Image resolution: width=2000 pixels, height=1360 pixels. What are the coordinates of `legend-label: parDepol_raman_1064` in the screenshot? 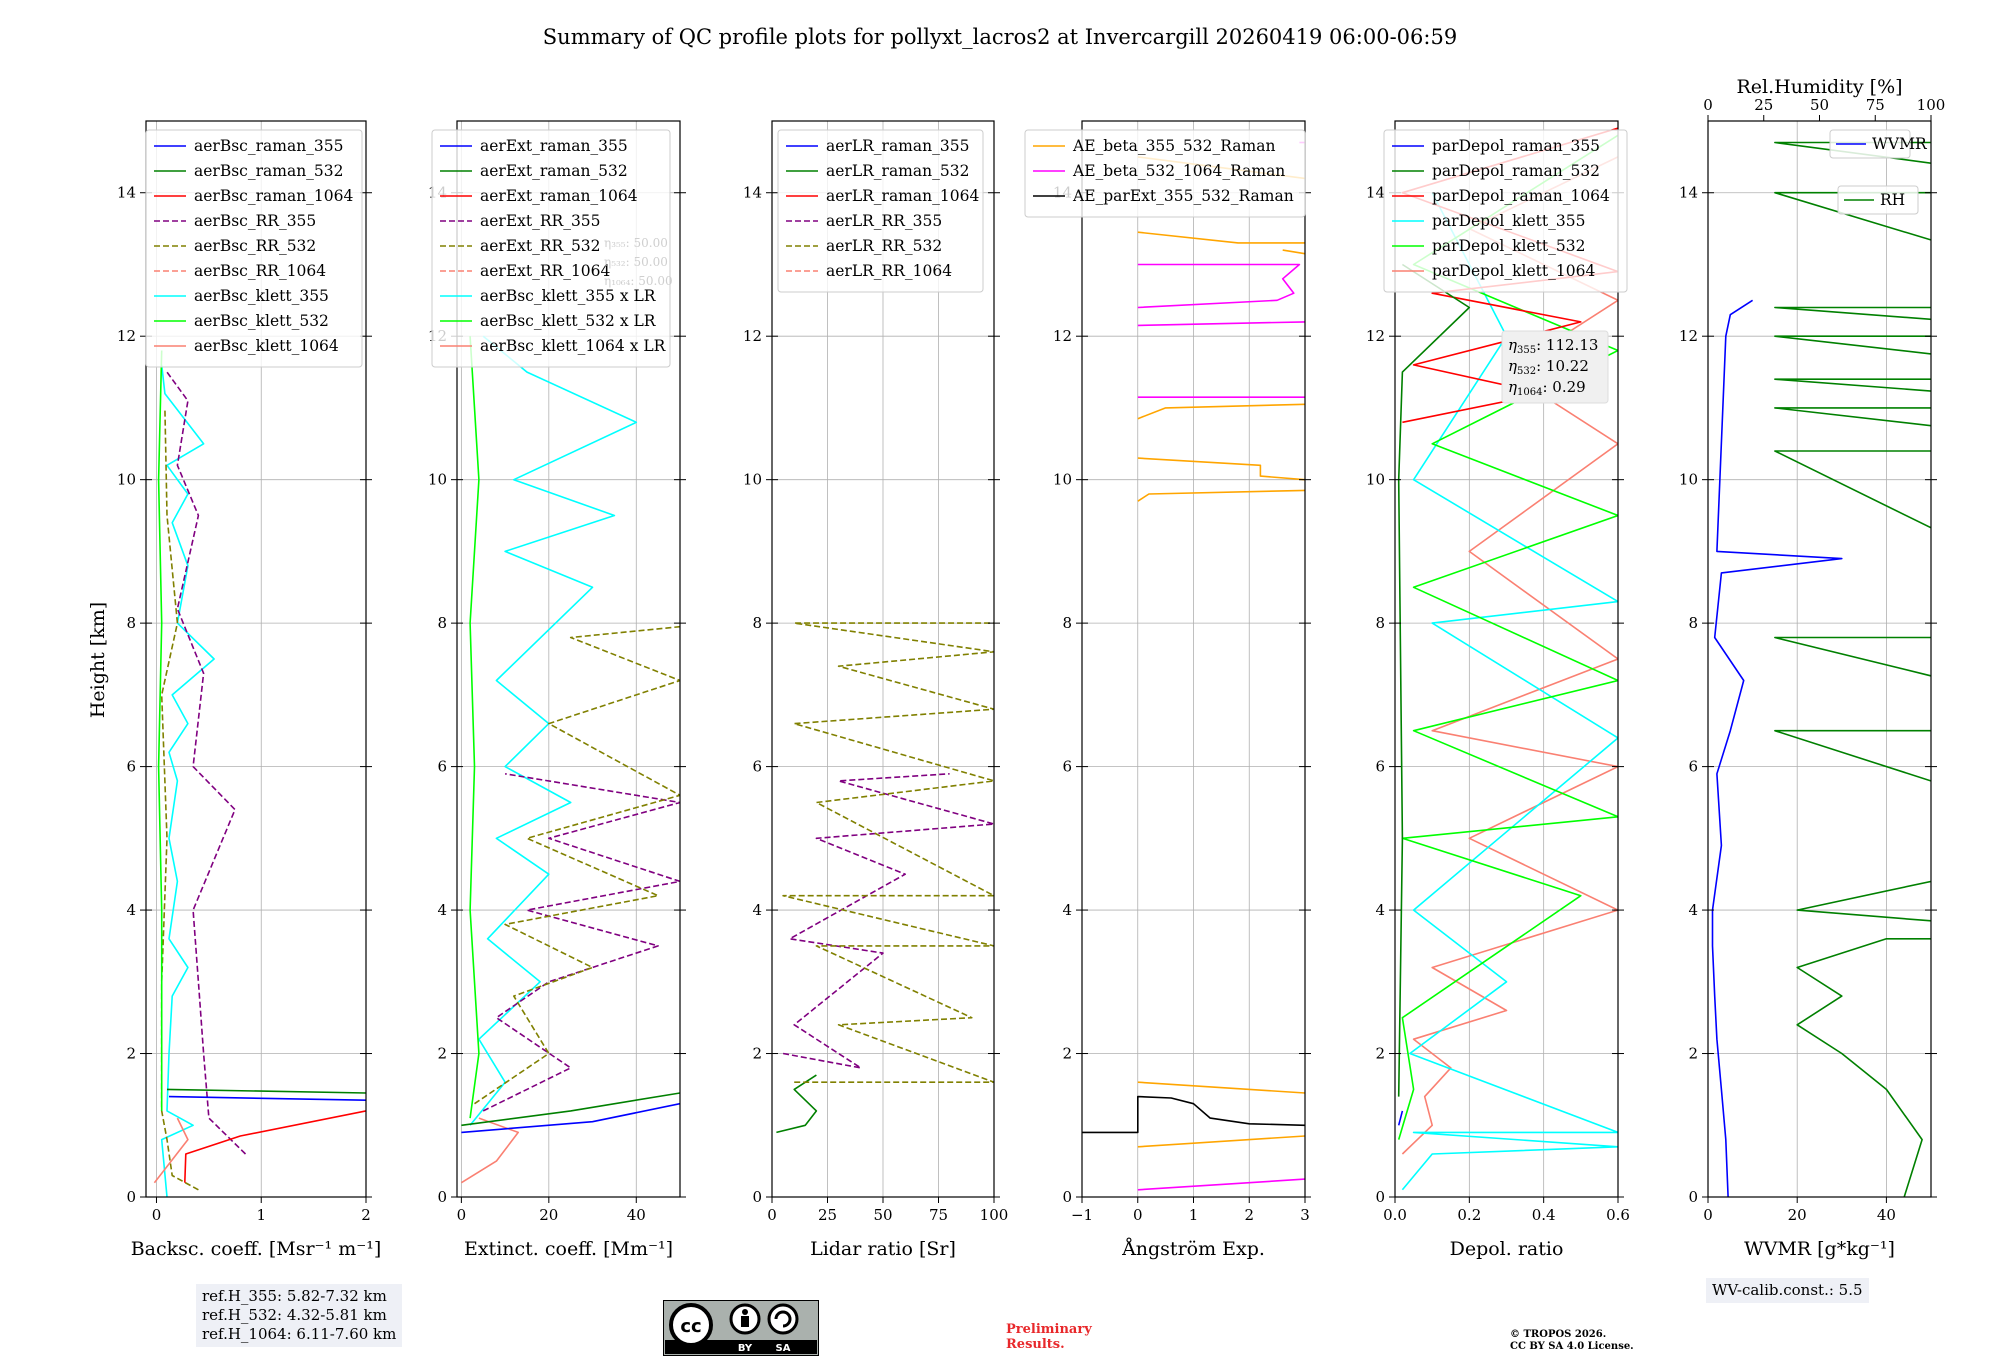 It's located at (1521, 196).